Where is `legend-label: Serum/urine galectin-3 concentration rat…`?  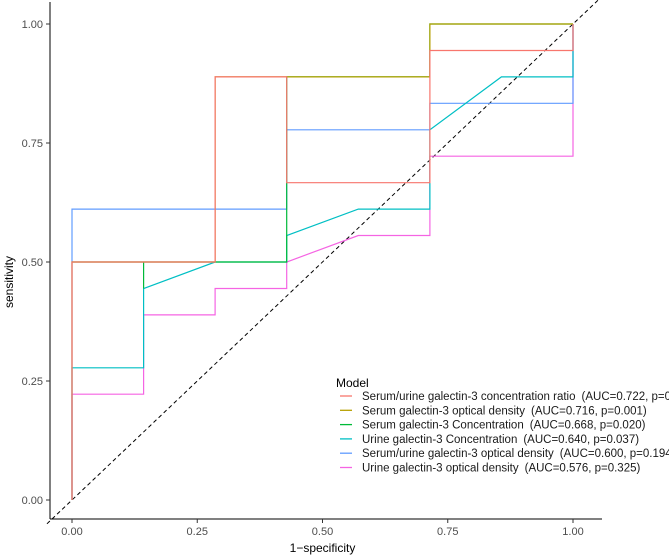
legend-label: Serum/urine galectin-3 concentration rat… is located at coordinates (515, 397).